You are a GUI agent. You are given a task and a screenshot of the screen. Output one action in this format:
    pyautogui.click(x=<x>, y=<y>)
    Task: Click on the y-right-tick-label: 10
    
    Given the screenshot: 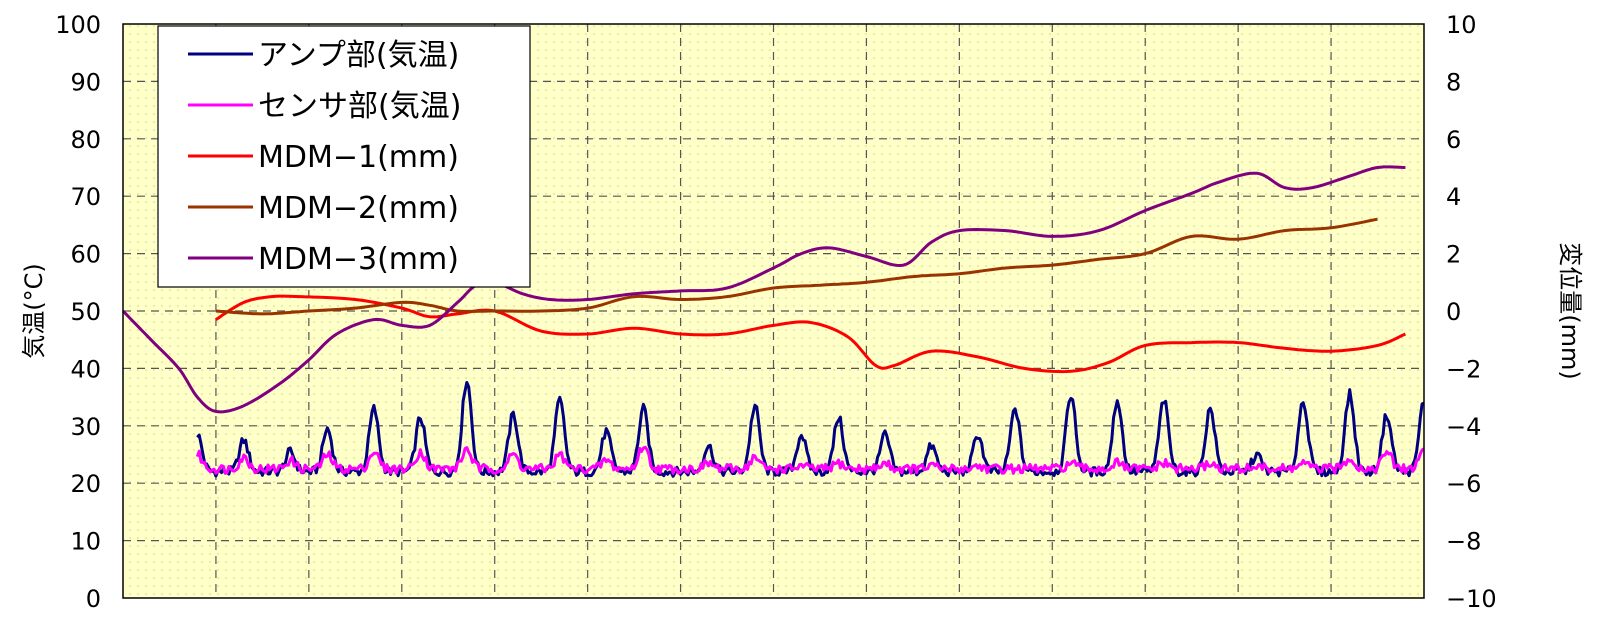 What is the action you would take?
    pyautogui.click(x=1461, y=25)
    